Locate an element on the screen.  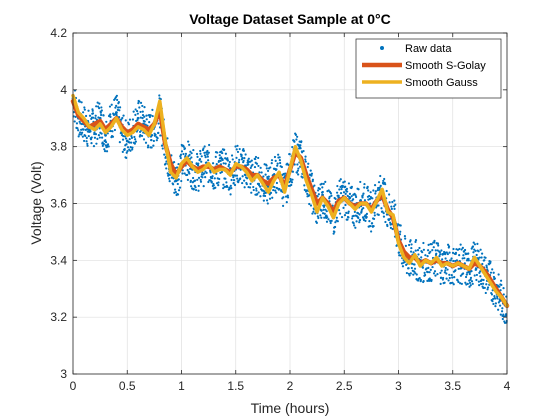
x-tick-label: 3.5 is located at coordinates (452, 386).